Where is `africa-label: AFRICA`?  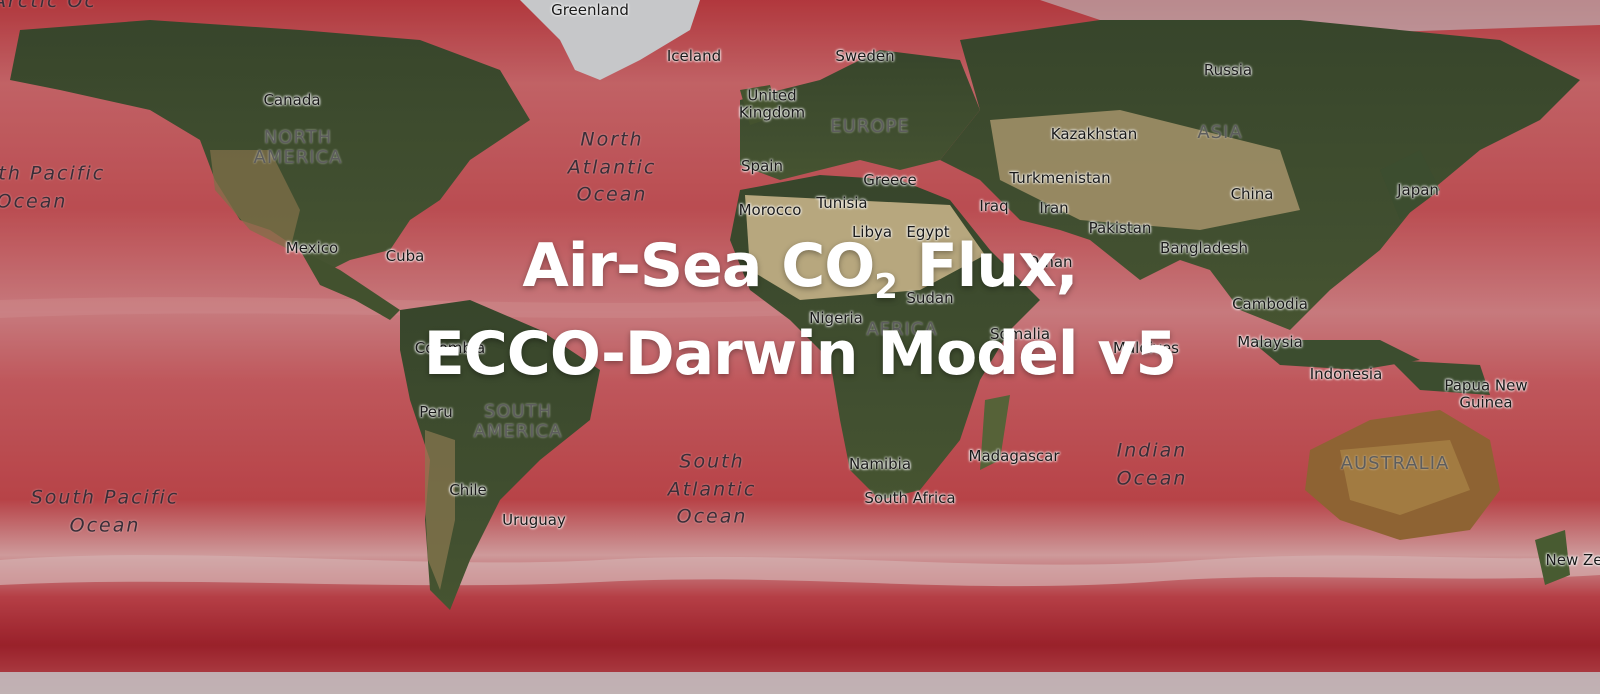 africa-label: AFRICA is located at coordinates (902, 330).